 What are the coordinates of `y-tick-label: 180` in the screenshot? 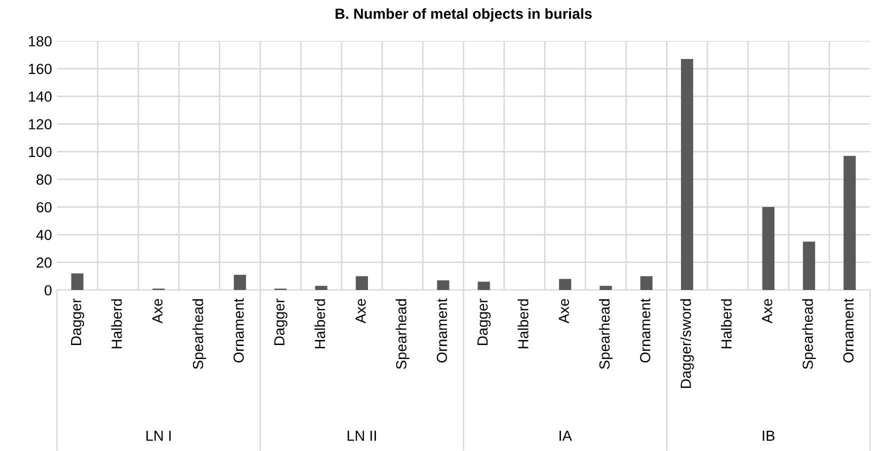 It's located at (40, 41).